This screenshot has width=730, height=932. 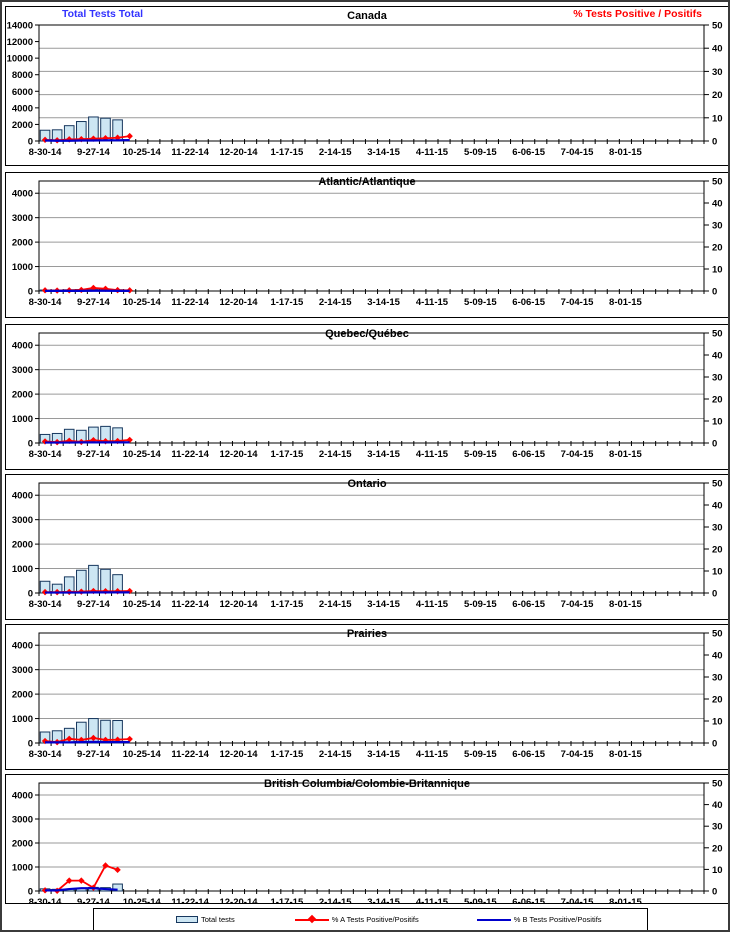 What do you see at coordinates (311, 919) in the screenshot?
I see `red-line-diamond-icon` at bounding box center [311, 919].